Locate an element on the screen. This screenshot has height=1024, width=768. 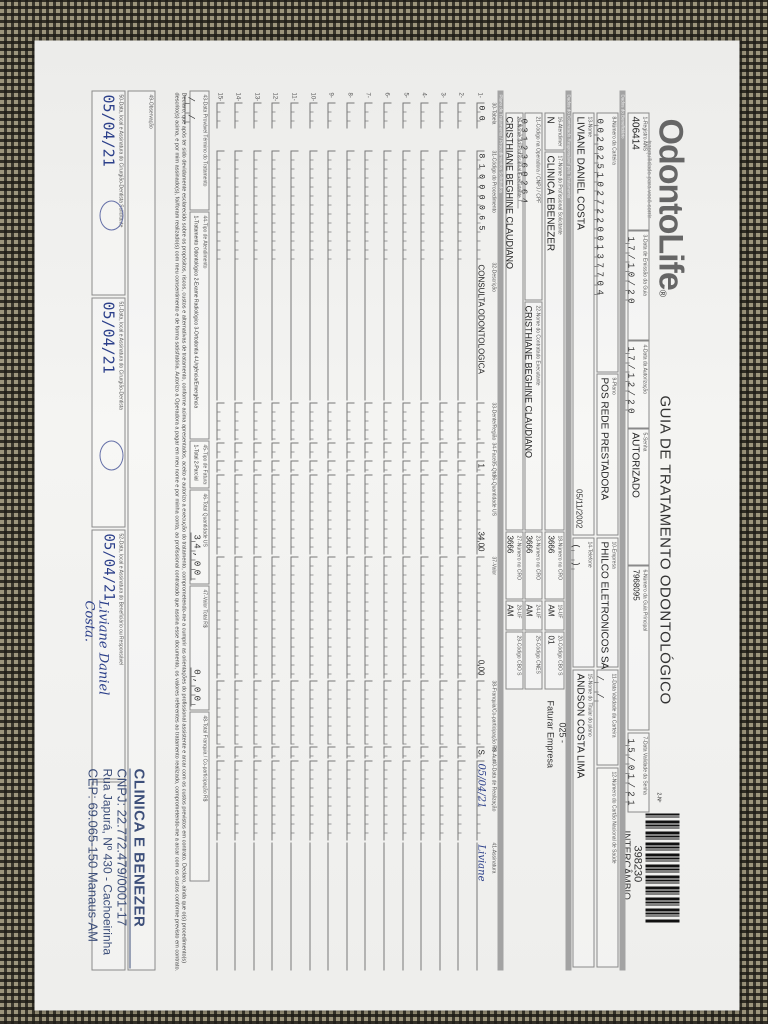
label: 24-UF is located at coordinates (537, 611).